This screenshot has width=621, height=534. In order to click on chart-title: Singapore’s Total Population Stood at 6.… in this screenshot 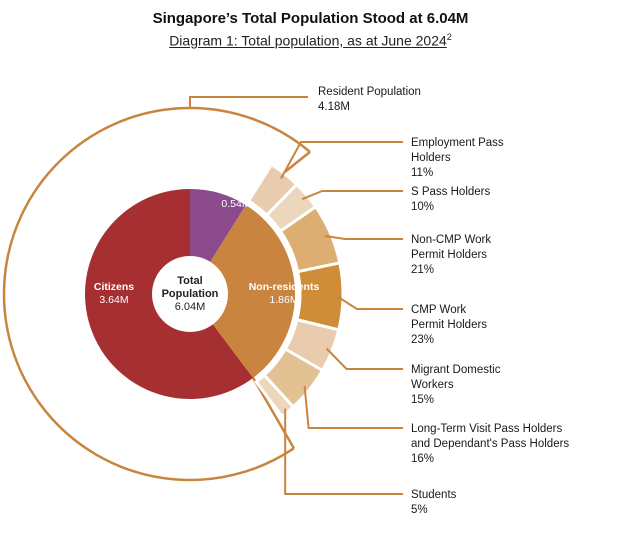, I will do `click(310, 18)`.